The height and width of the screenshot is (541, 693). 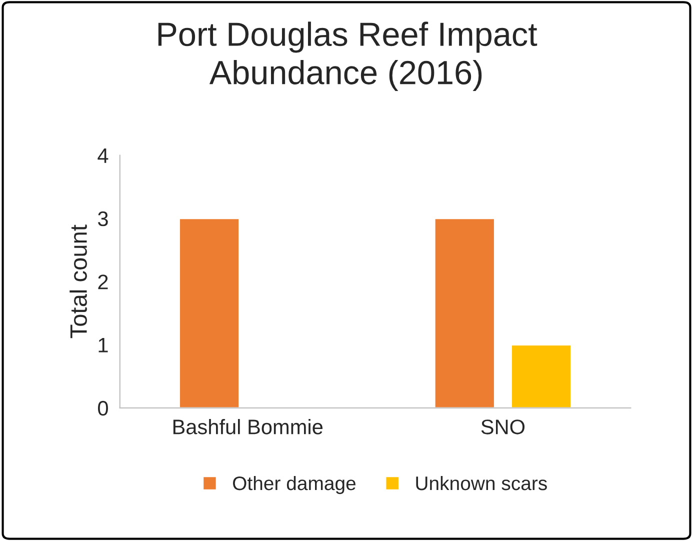 What do you see at coordinates (348, 57) in the screenshot?
I see `chart-title: Port Douglas Reef Impact Abundance (2016)` at bounding box center [348, 57].